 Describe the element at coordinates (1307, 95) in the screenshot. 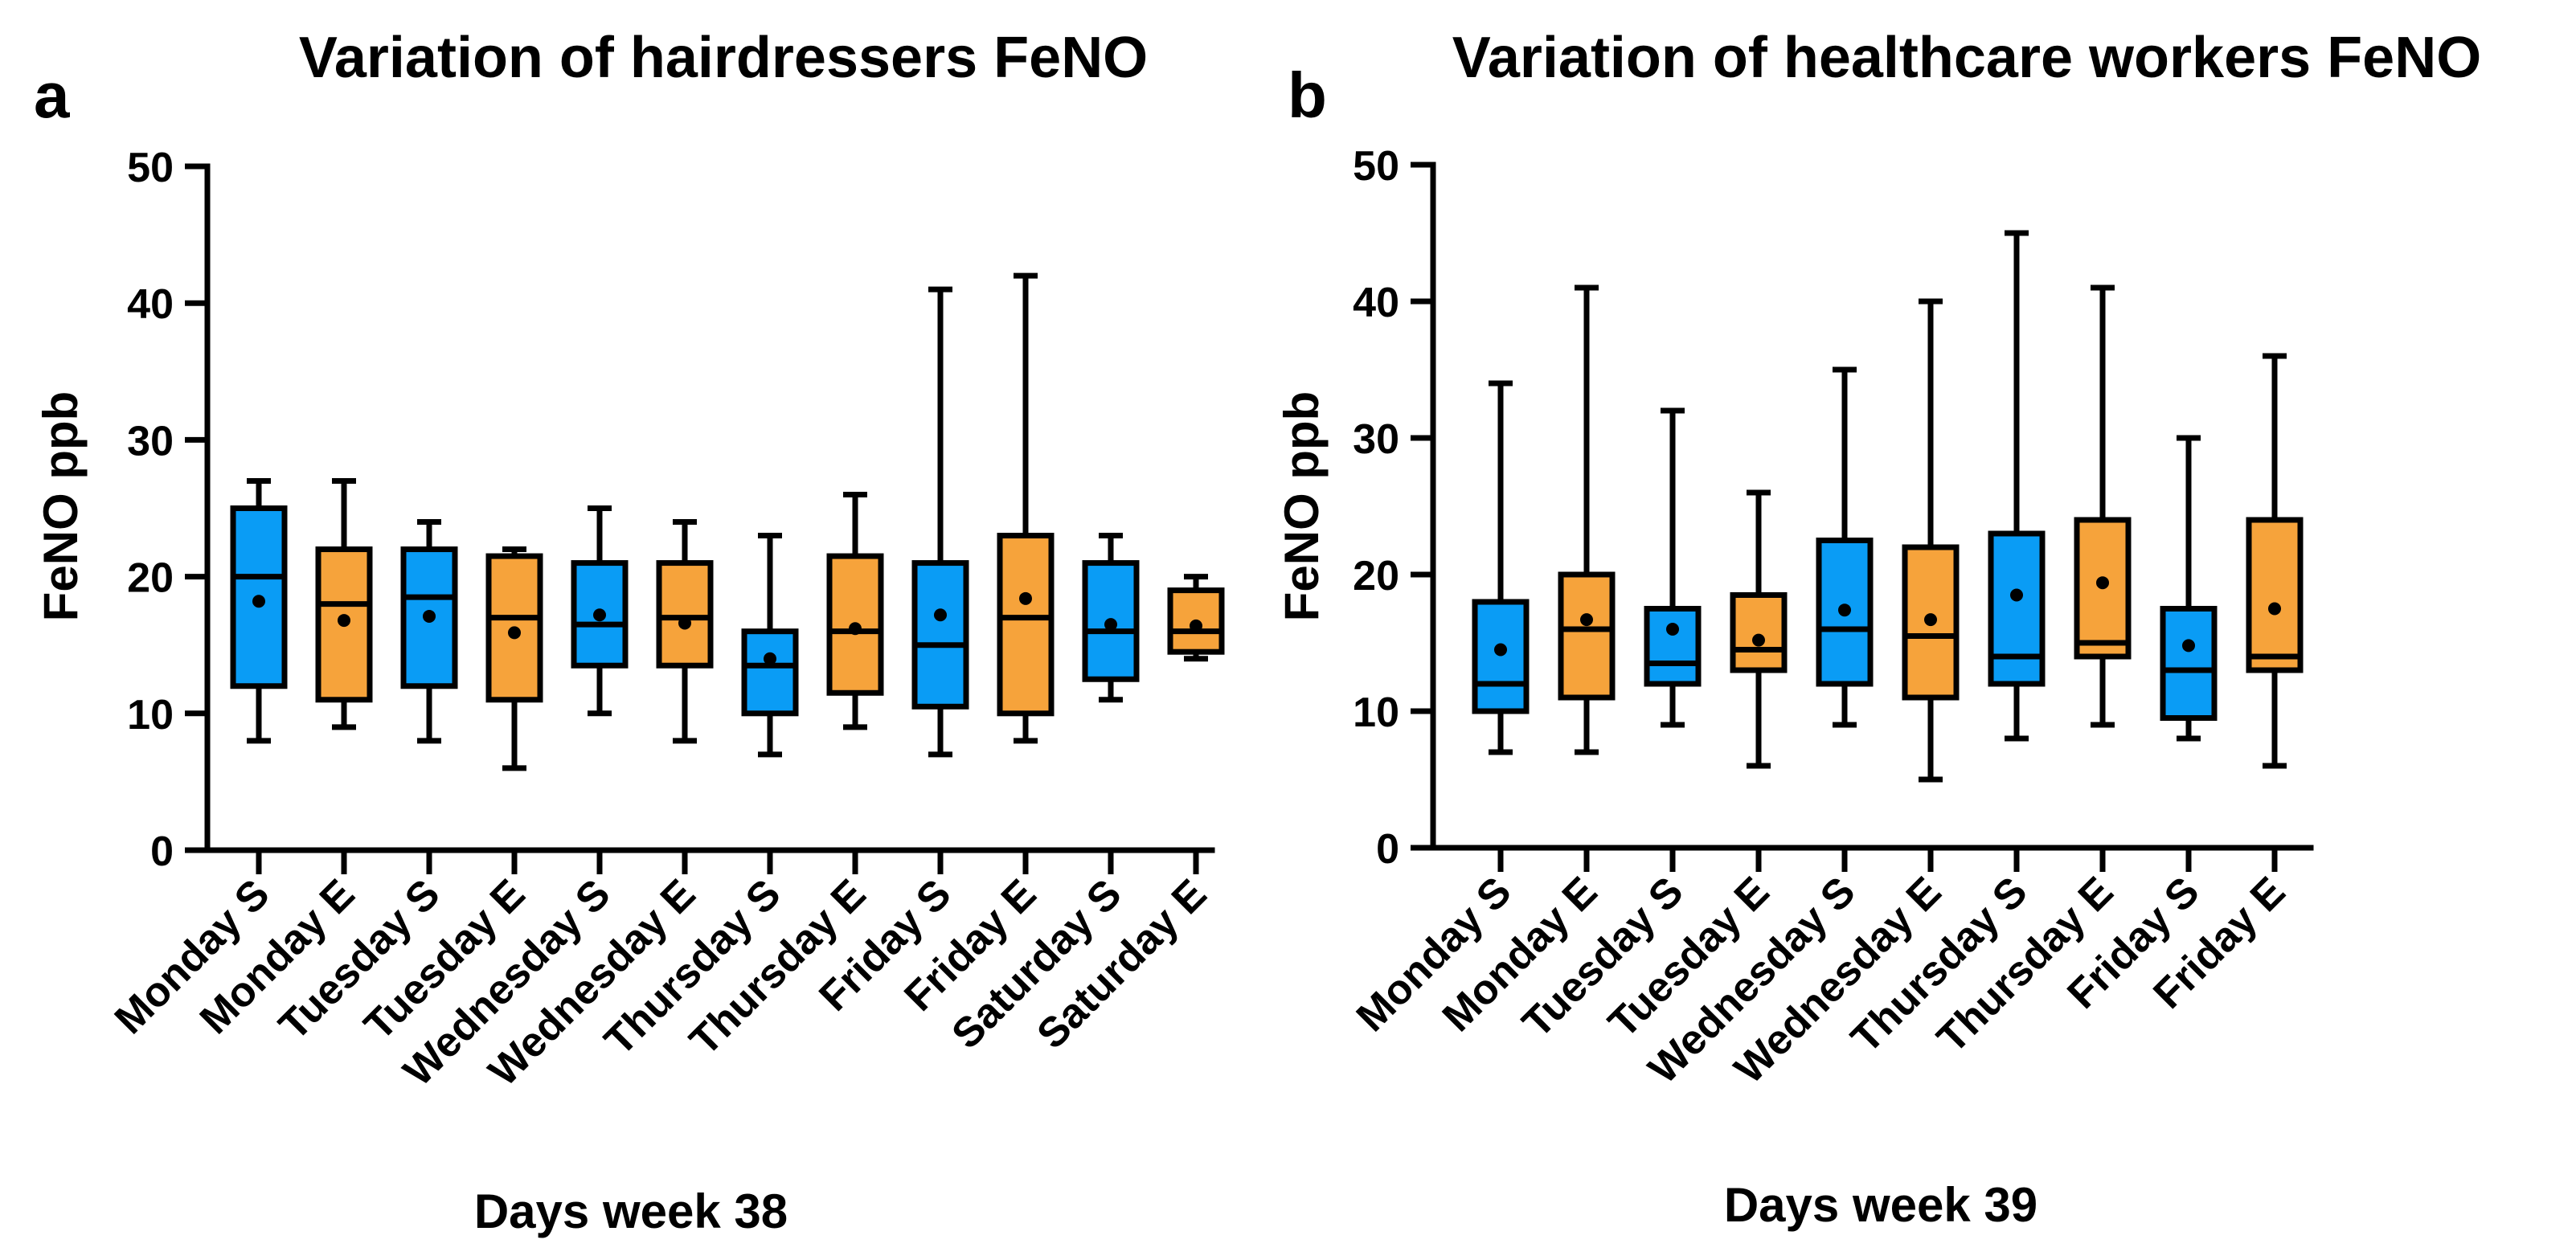

I see `panel-letter-b: b` at that location.